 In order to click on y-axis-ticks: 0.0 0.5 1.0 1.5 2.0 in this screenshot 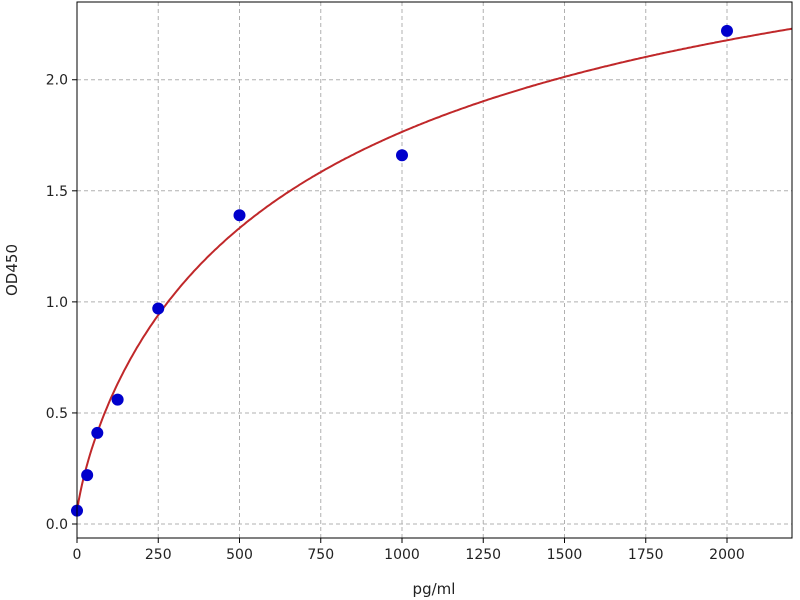, I will do `click(61, 303)`.